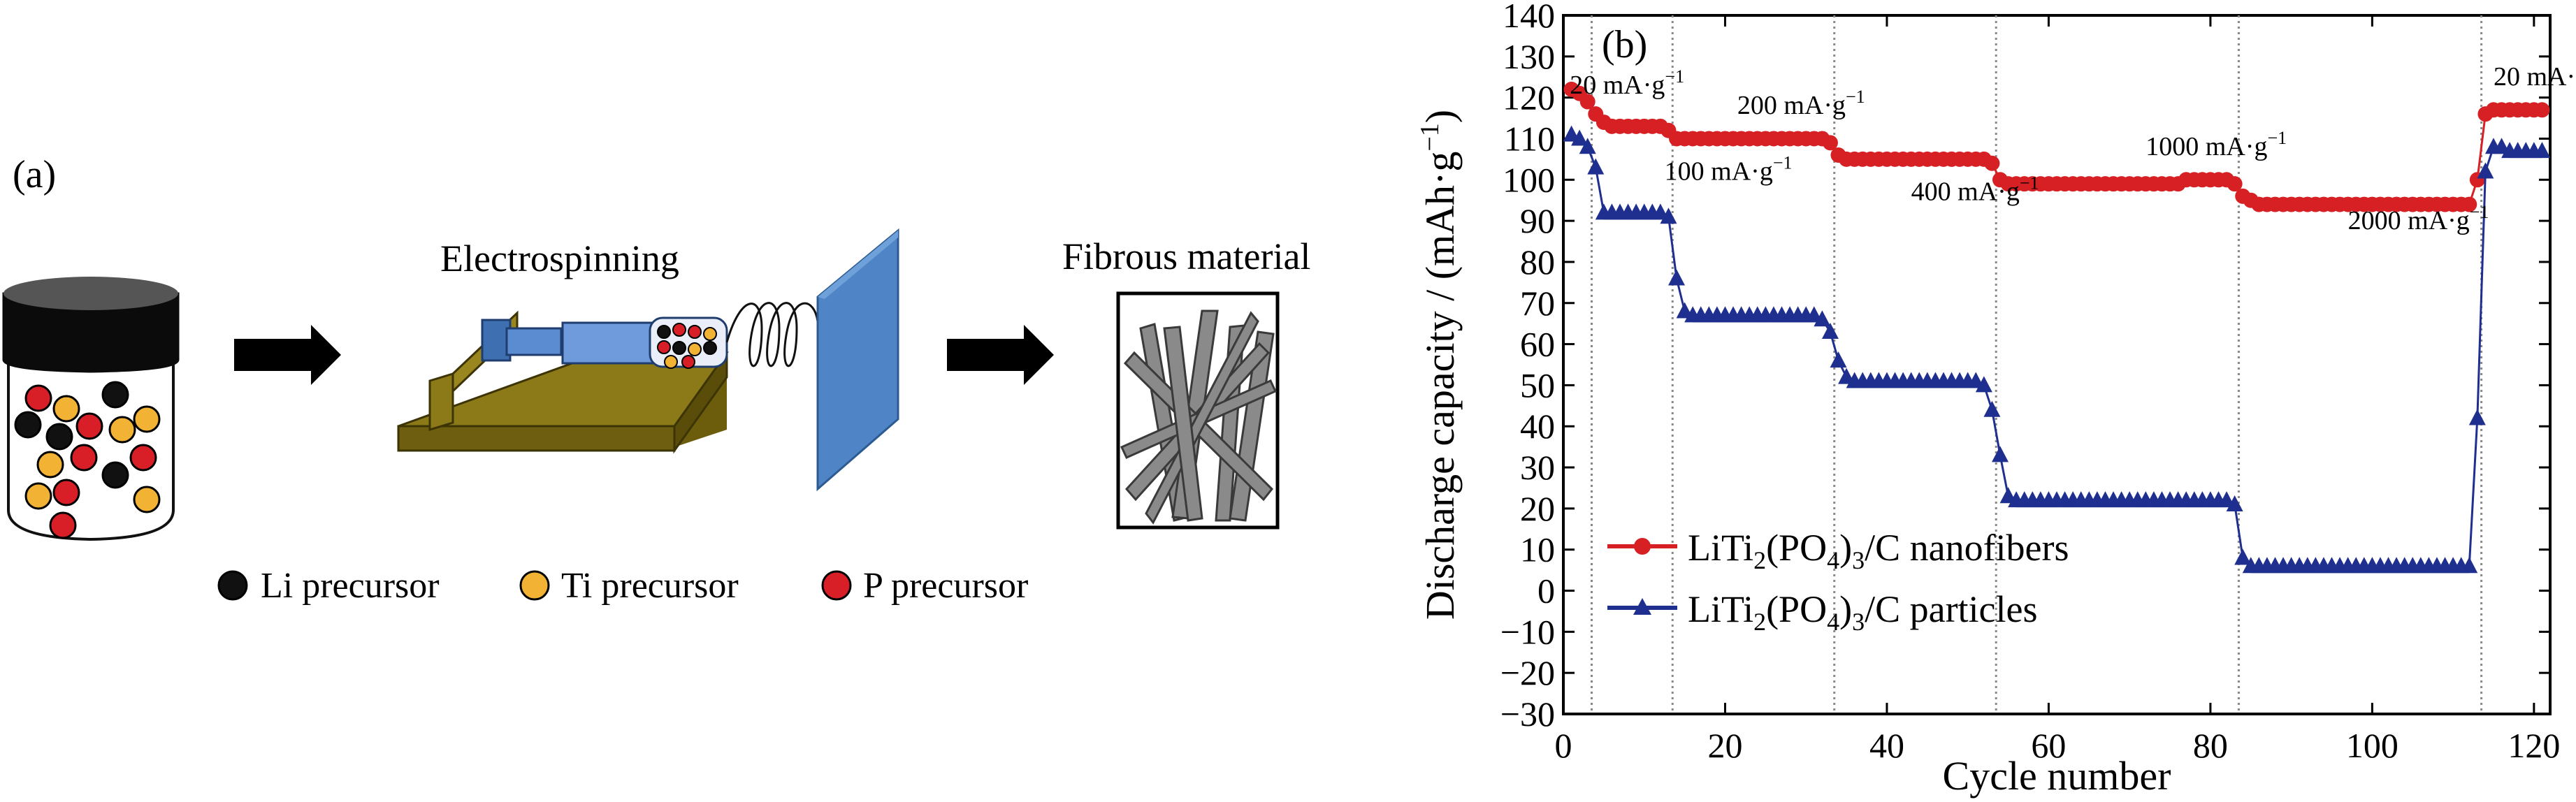 The width and height of the screenshot is (2576, 802). What do you see at coordinates (648, 360) in the screenshot?
I see `electrospinning-setup` at bounding box center [648, 360].